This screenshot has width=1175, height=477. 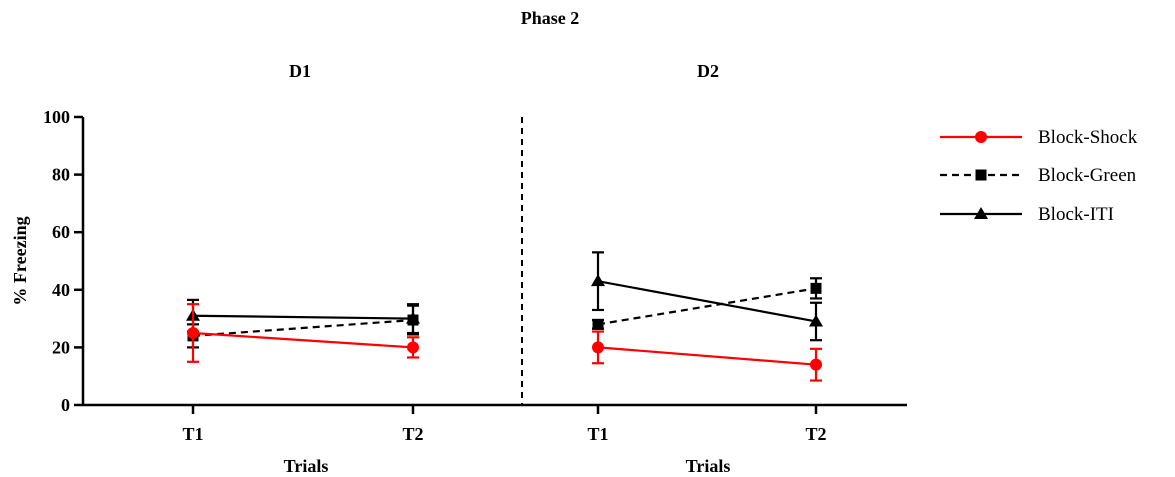 I want to click on legend-item-block-green: Block-Green, so click(x=1038, y=175).